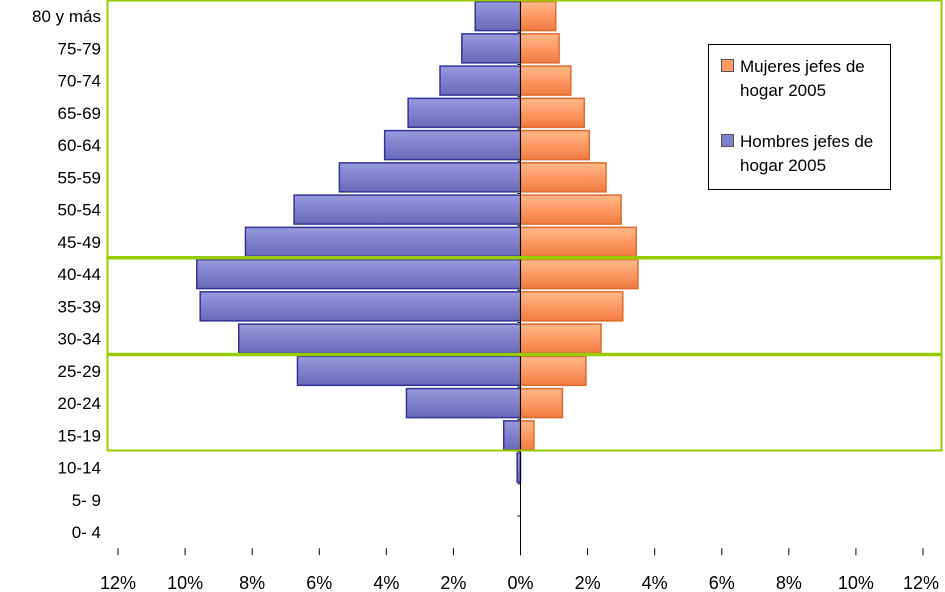 This screenshot has height=592, width=945. Describe the element at coordinates (79, 113) in the screenshot. I see `category-label: 65-69` at that location.